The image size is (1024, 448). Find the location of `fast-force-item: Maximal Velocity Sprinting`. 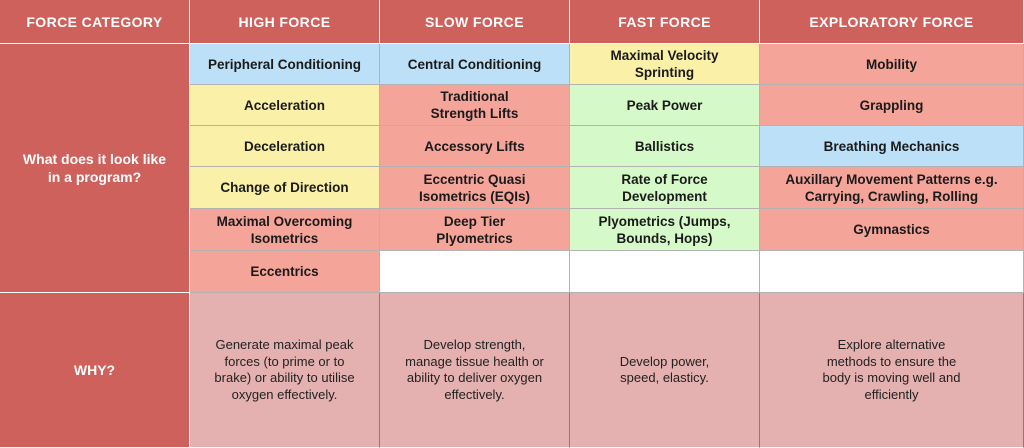

fast-force-item: Maximal Velocity Sprinting is located at coordinates (665, 64).